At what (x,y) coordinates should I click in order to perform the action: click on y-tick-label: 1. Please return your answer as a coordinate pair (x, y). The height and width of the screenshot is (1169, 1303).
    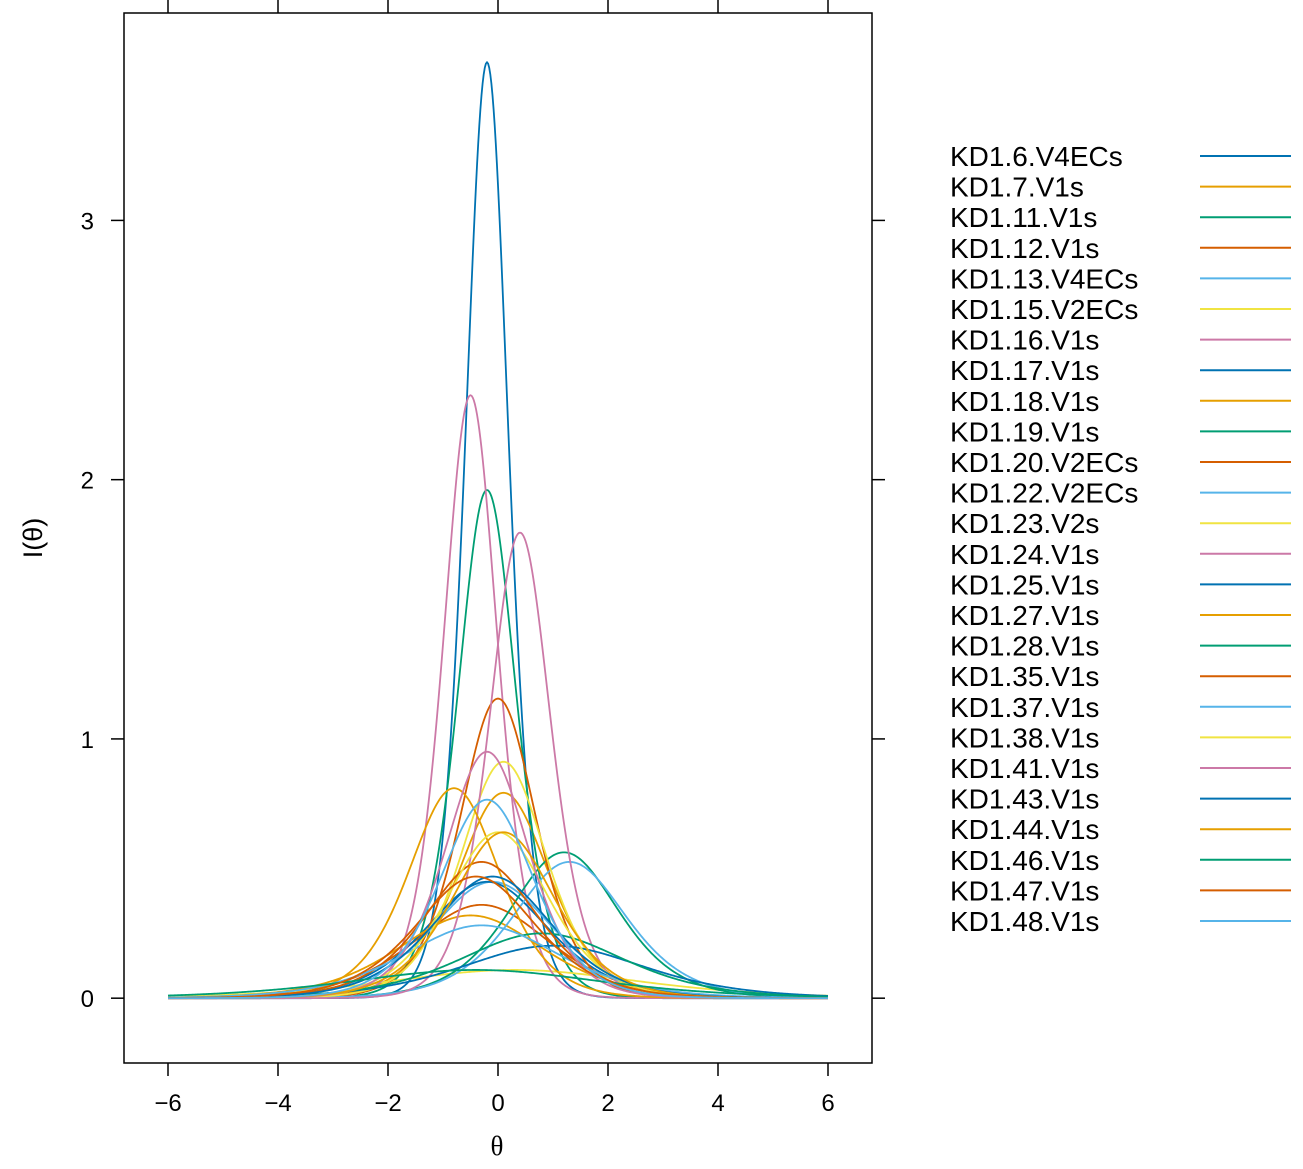
    Looking at the image, I should click on (87, 740).